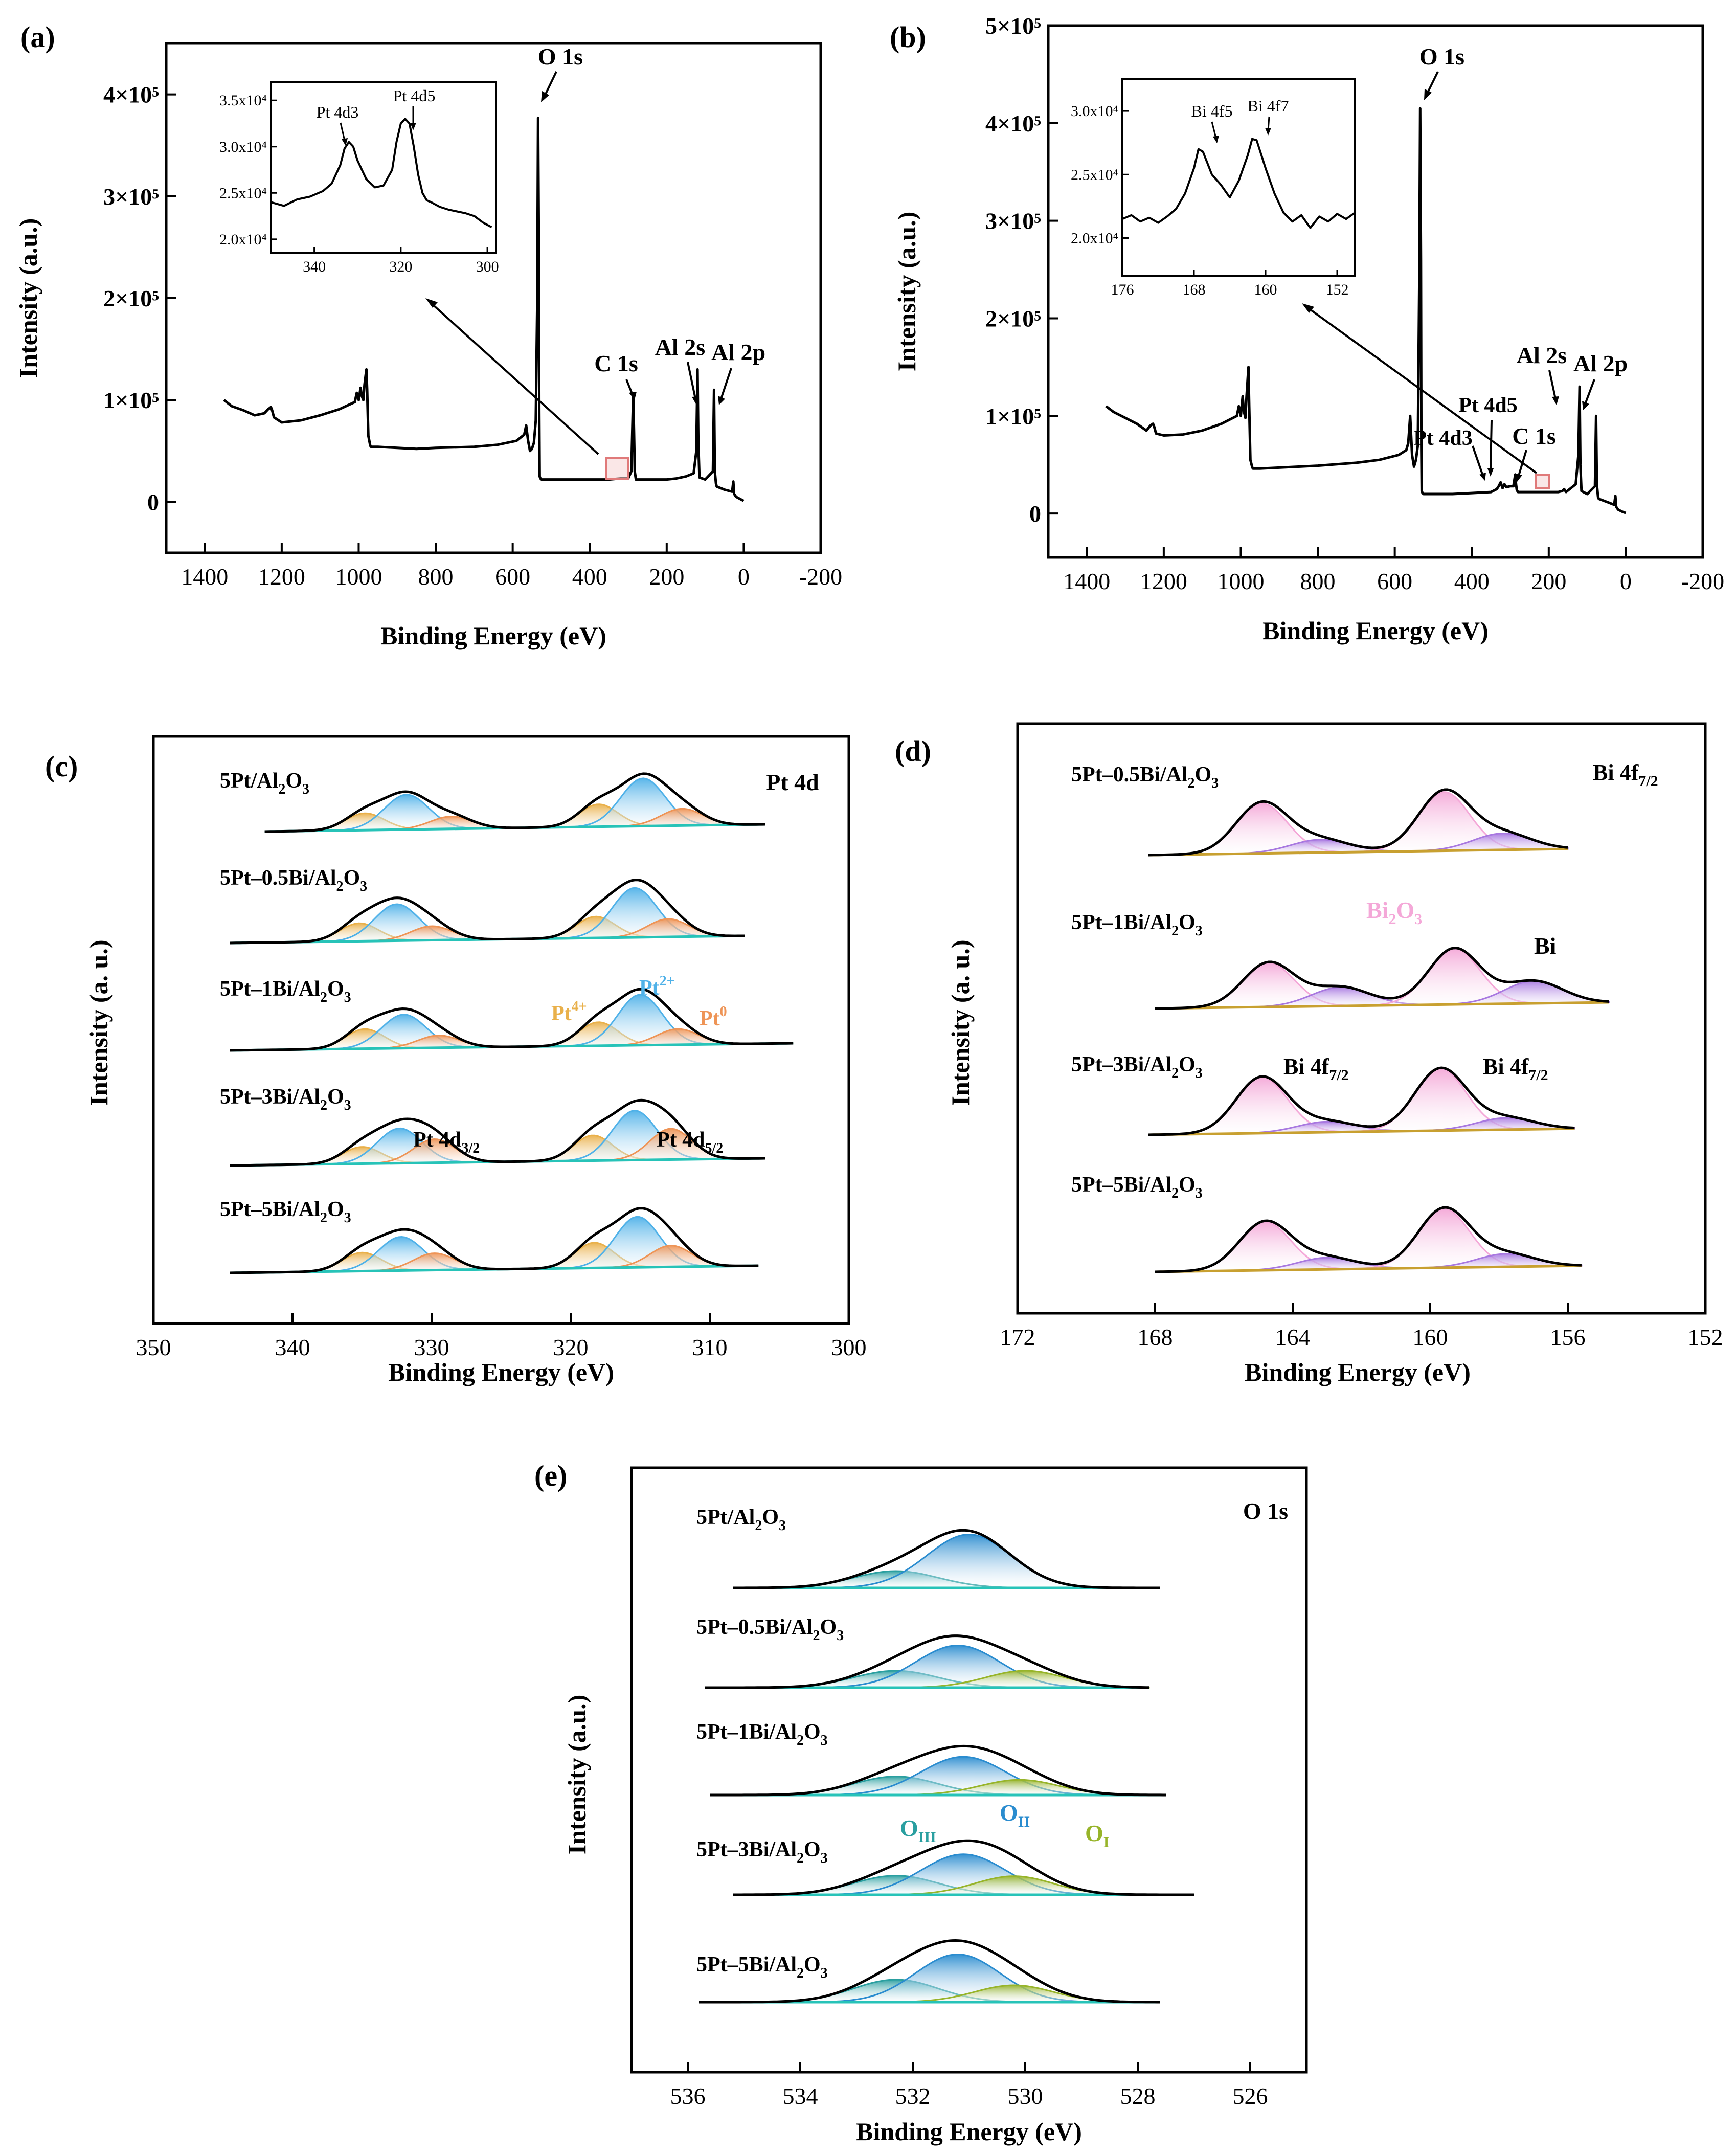 The image size is (1736, 2153). I want to click on panel-a-arrow-o1s, so click(550, 84).